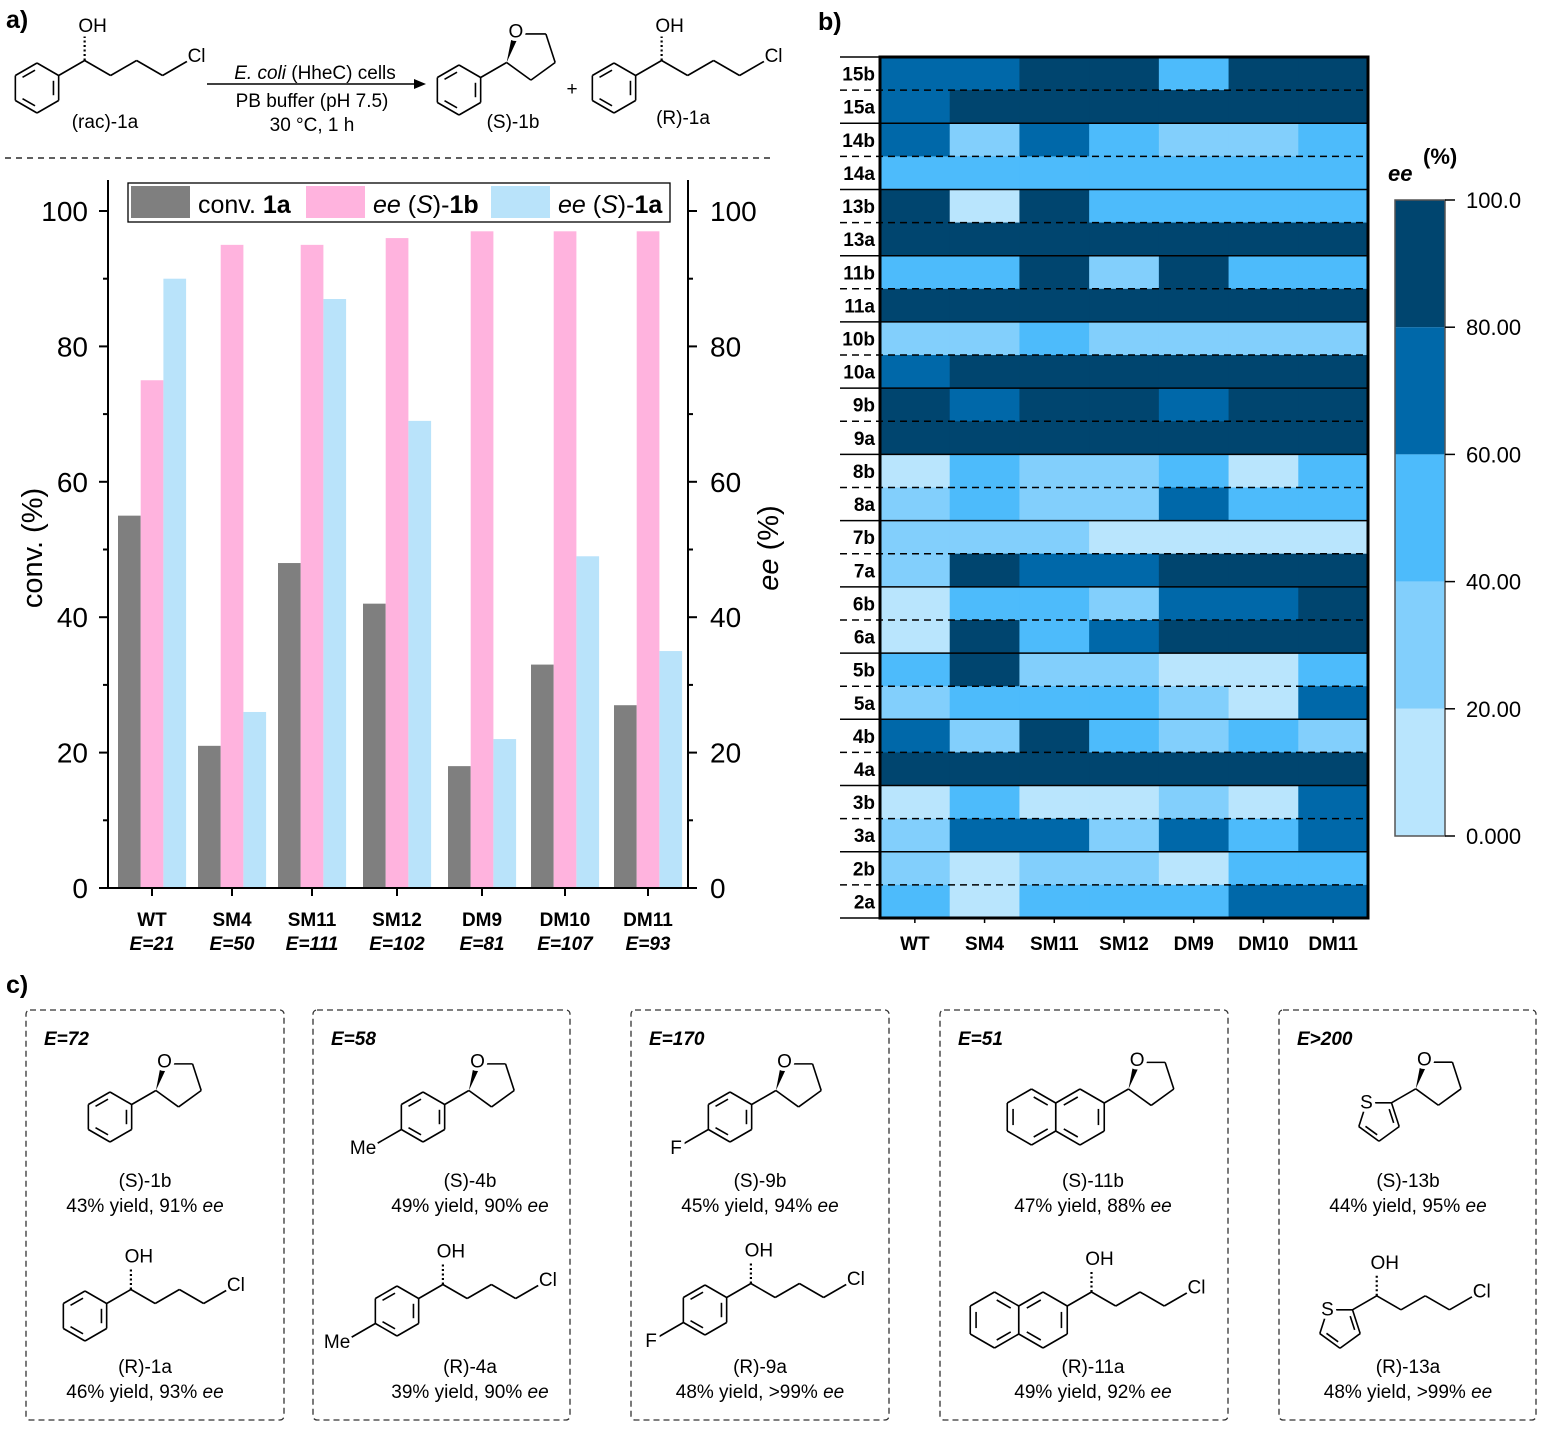  Describe the element at coordinates (1124, 504) in the screenshot. I see `heatmap-cell-8a-SM12` at that location.